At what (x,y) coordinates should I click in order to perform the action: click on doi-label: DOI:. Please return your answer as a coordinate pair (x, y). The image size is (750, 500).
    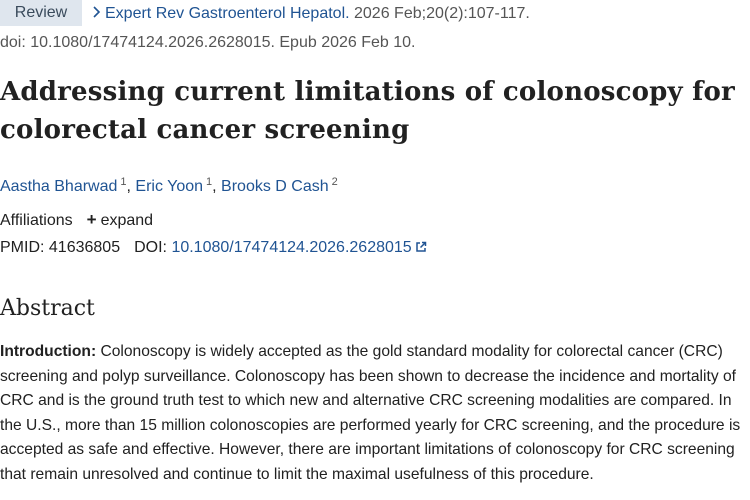
    Looking at the image, I should click on (150, 247).